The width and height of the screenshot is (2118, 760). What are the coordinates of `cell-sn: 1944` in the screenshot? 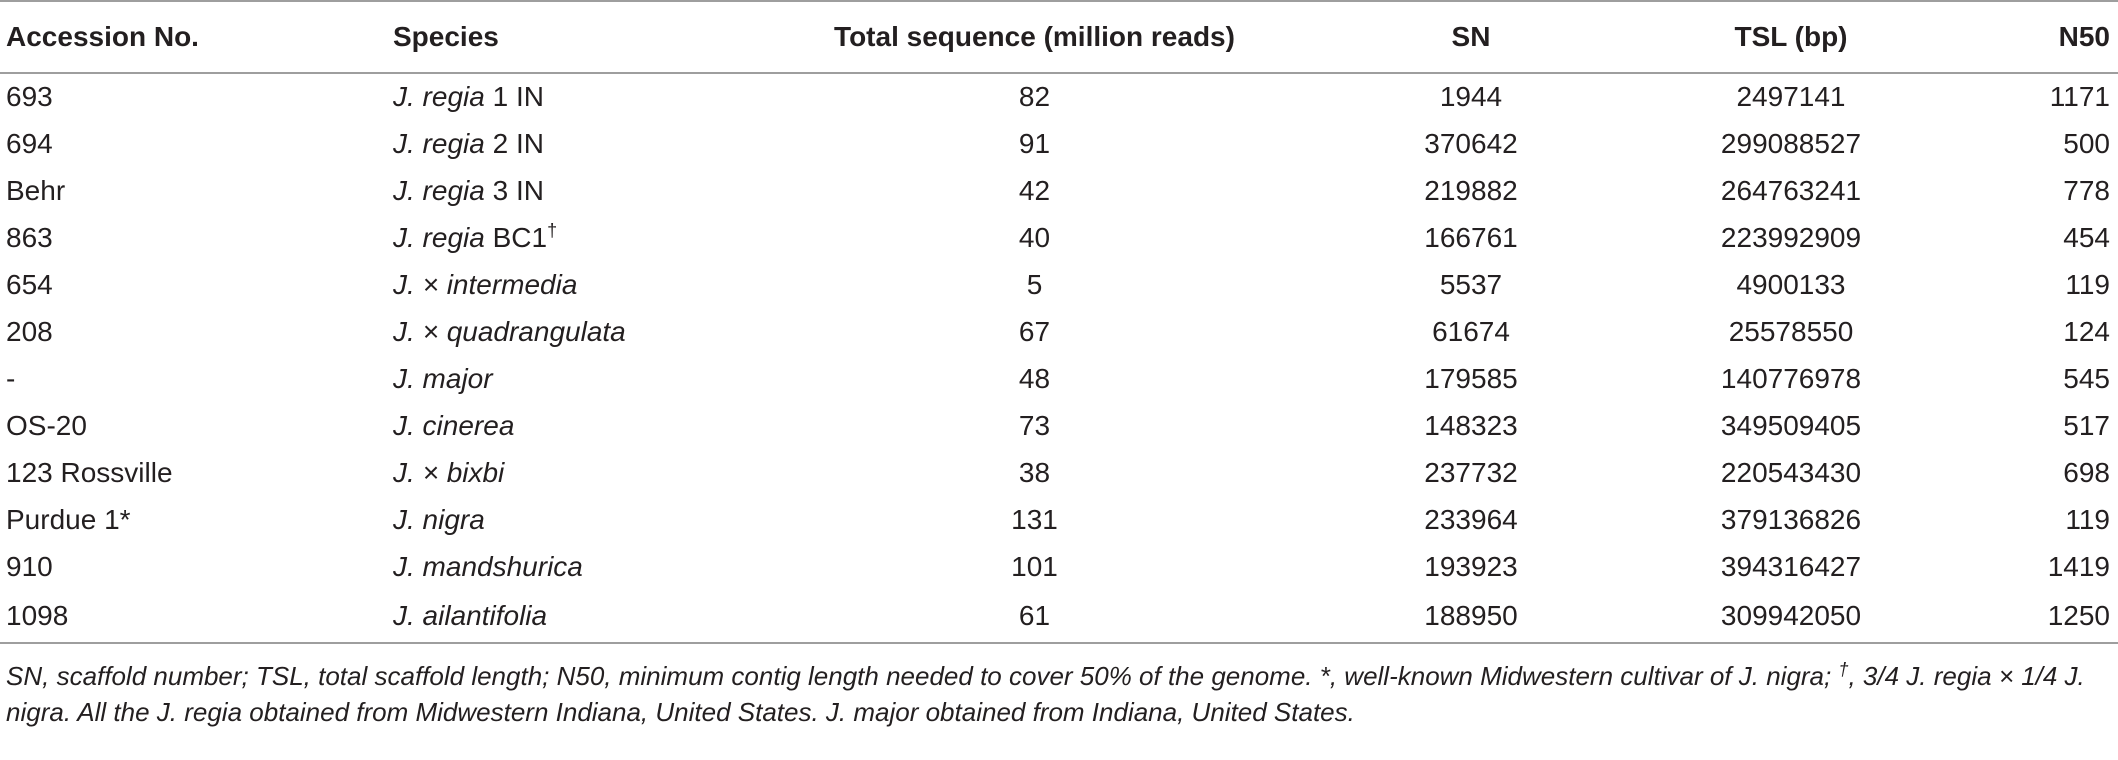 It's located at (1471, 96).